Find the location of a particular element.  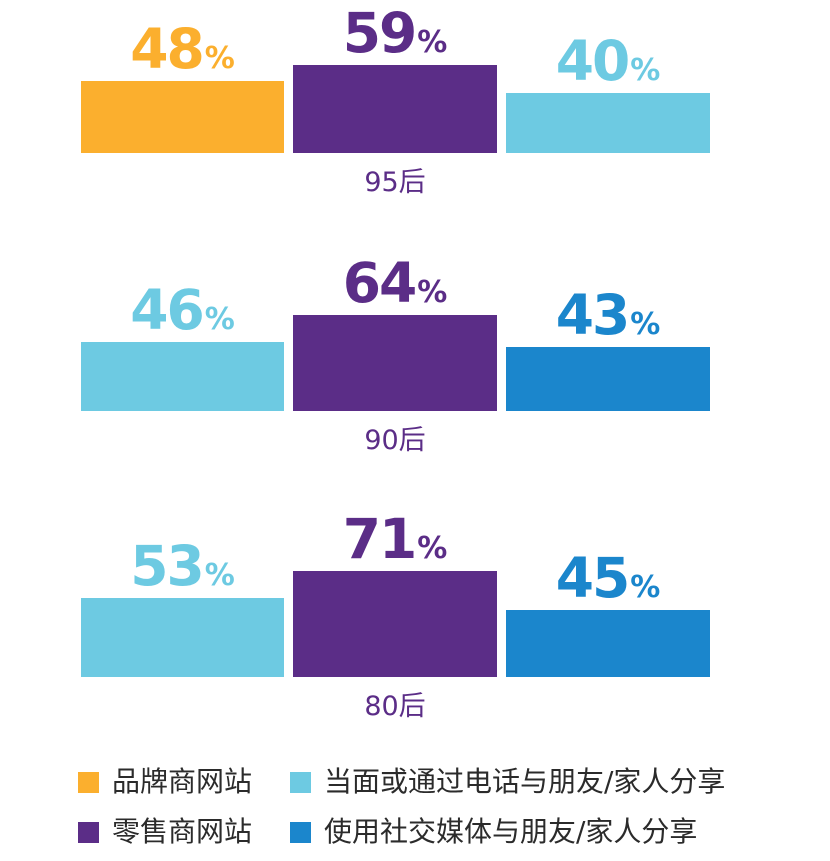

bar-value-label: 59% is located at coordinates (395, 33).